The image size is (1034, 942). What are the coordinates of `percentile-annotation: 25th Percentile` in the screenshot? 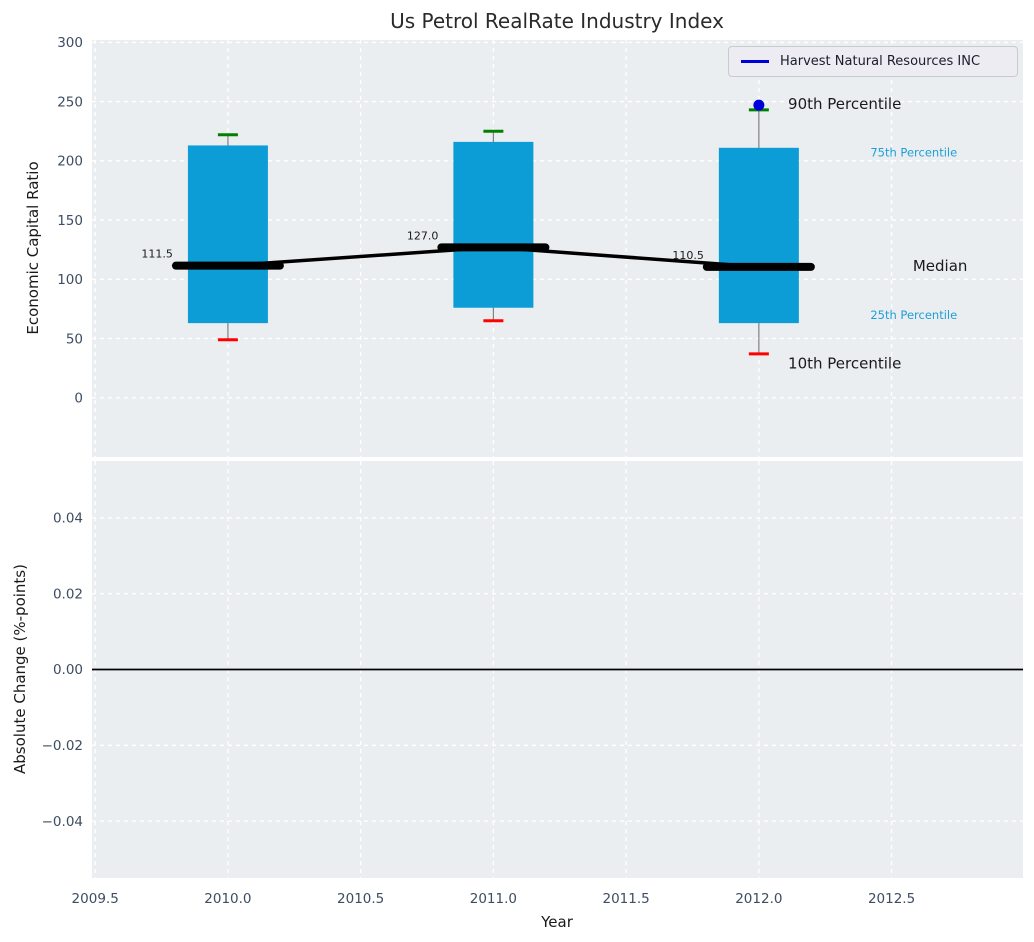 It's located at (913, 315).